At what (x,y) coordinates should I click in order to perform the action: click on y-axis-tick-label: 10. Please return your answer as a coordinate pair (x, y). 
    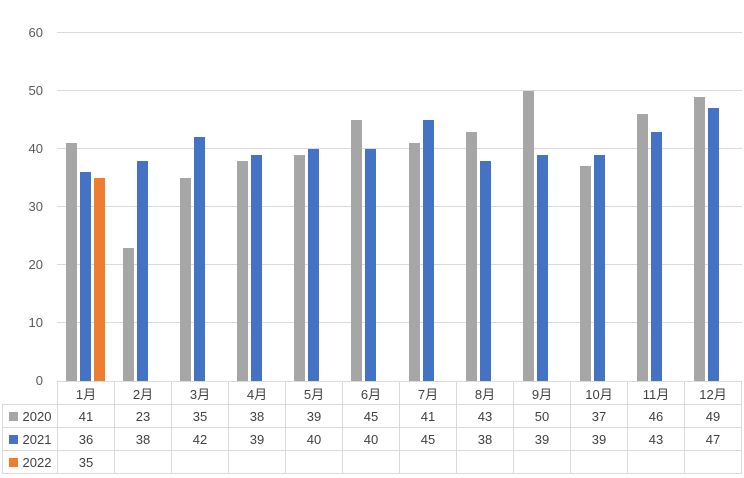
    Looking at the image, I should click on (35, 322).